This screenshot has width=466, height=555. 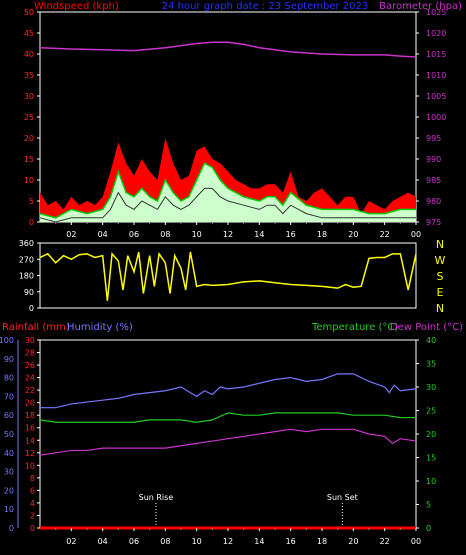 What do you see at coordinates (29, 54) in the screenshot?
I see `windspeed-tick-label: 40` at bounding box center [29, 54].